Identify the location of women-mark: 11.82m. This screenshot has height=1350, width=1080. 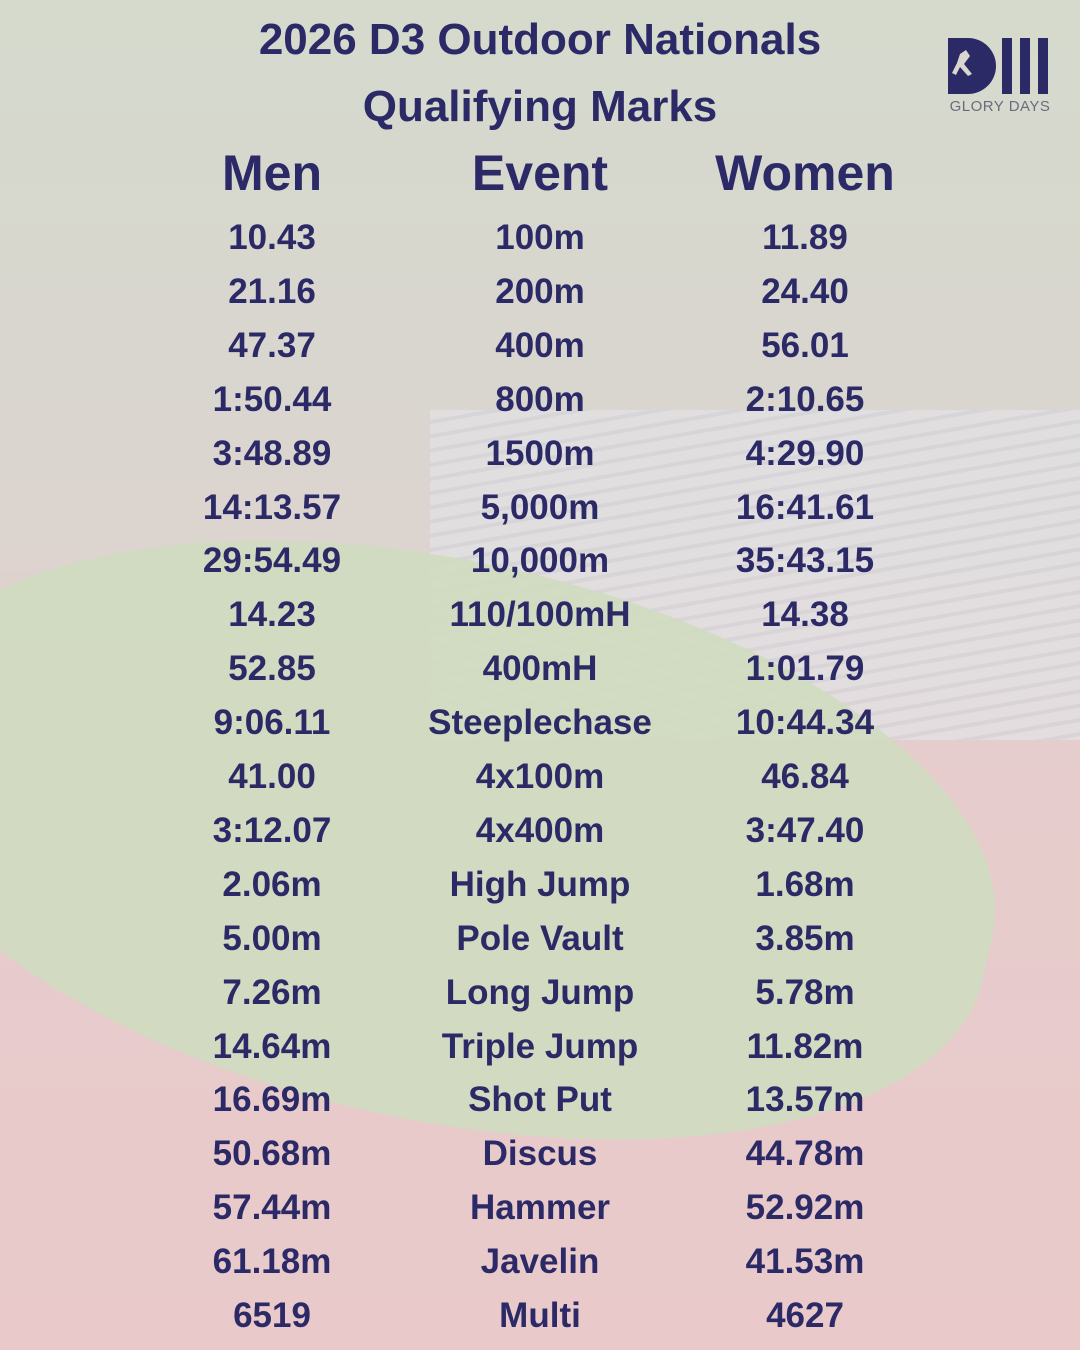
(805, 1046).